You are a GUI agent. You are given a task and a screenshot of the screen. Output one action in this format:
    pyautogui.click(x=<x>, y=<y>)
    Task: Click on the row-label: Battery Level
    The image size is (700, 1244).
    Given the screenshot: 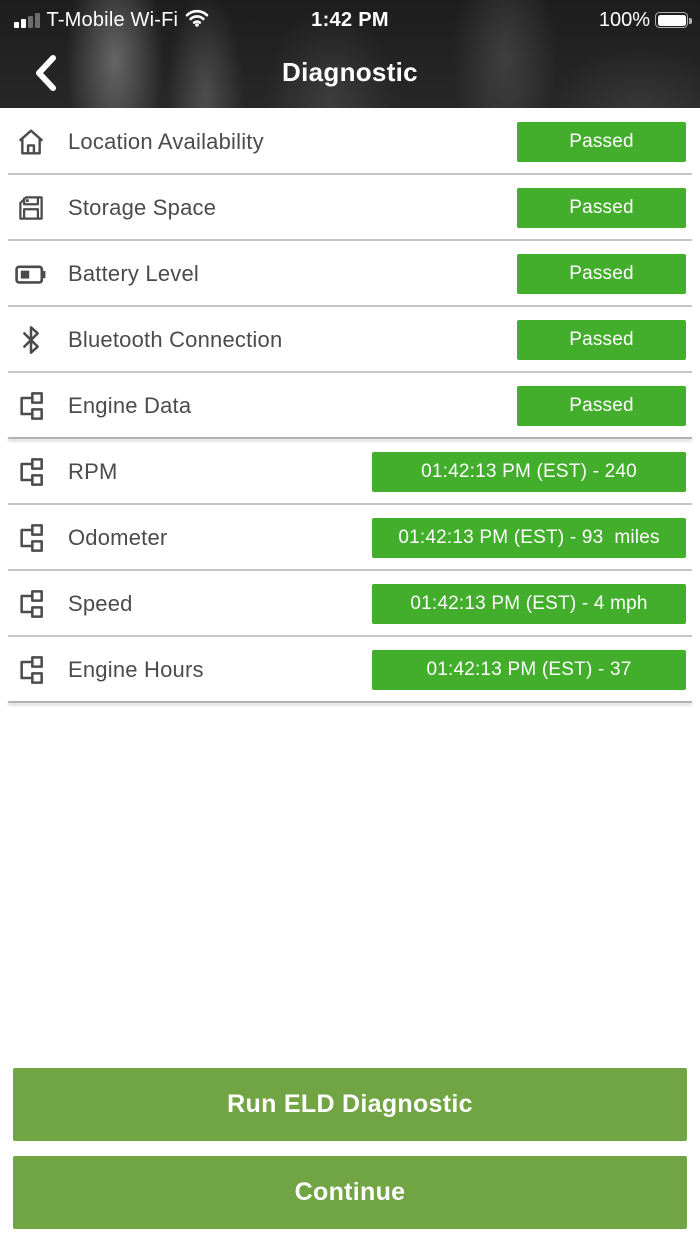 What is the action you would take?
    pyautogui.click(x=134, y=273)
    